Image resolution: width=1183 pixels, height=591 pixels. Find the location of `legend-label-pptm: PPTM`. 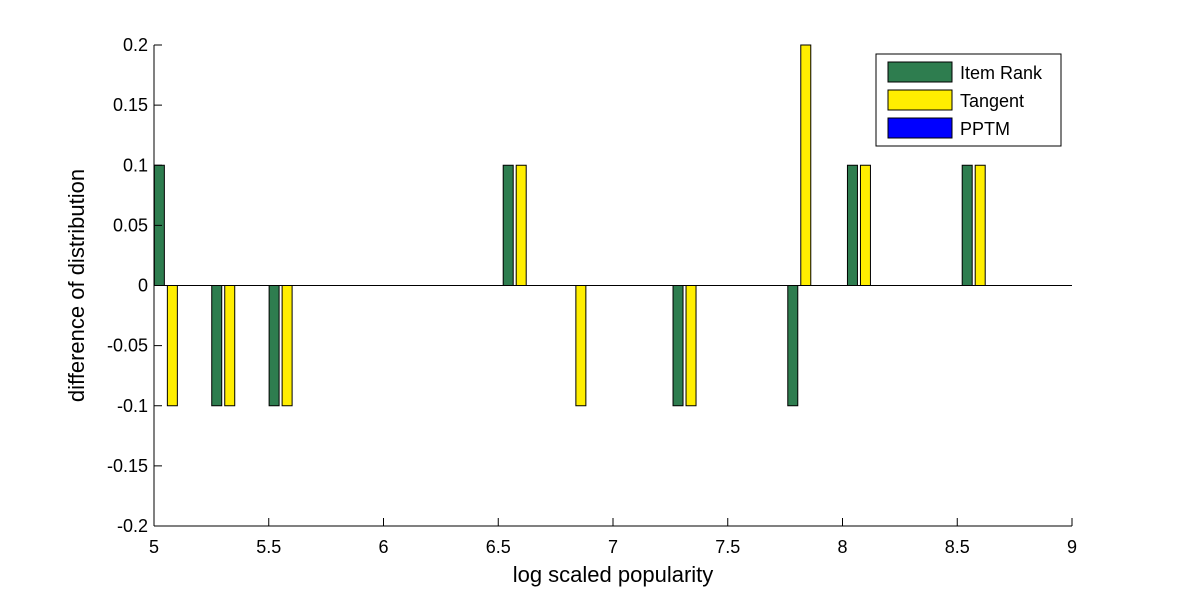

legend-label-pptm: PPTM is located at coordinates (985, 129).